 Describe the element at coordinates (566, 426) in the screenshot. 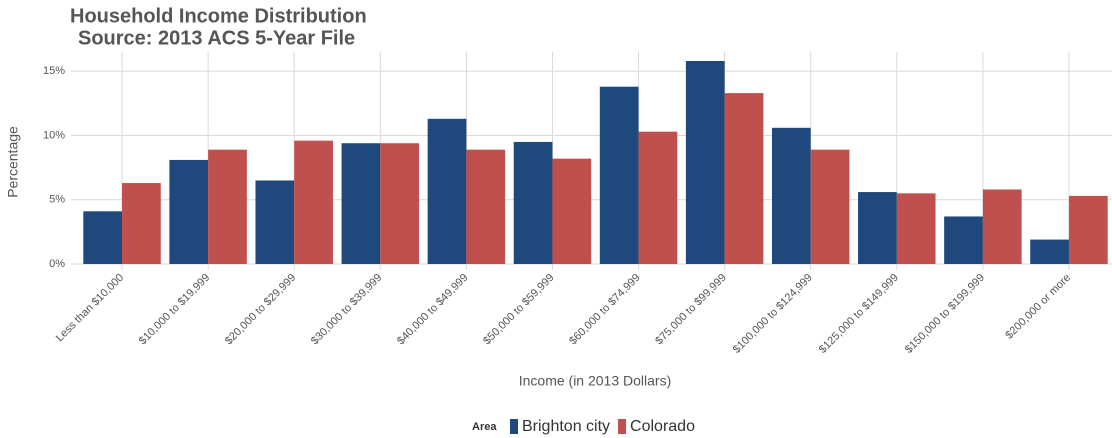

I see `legend-label: Brighton city` at that location.